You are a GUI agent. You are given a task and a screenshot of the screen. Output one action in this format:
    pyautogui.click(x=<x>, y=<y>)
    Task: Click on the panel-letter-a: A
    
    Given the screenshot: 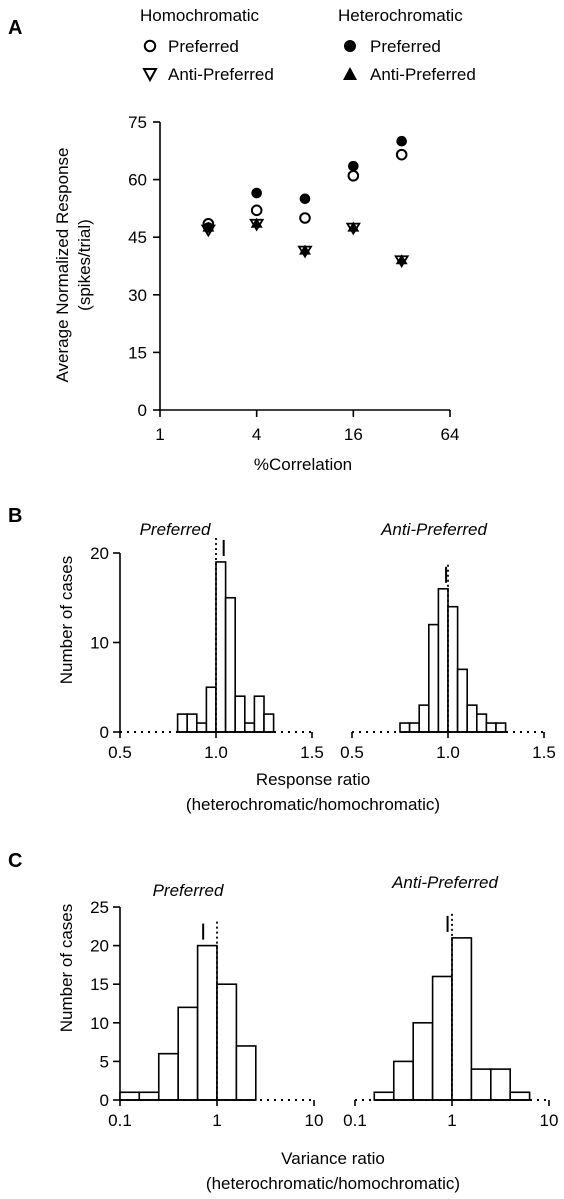 What is the action you would take?
    pyautogui.click(x=15, y=28)
    